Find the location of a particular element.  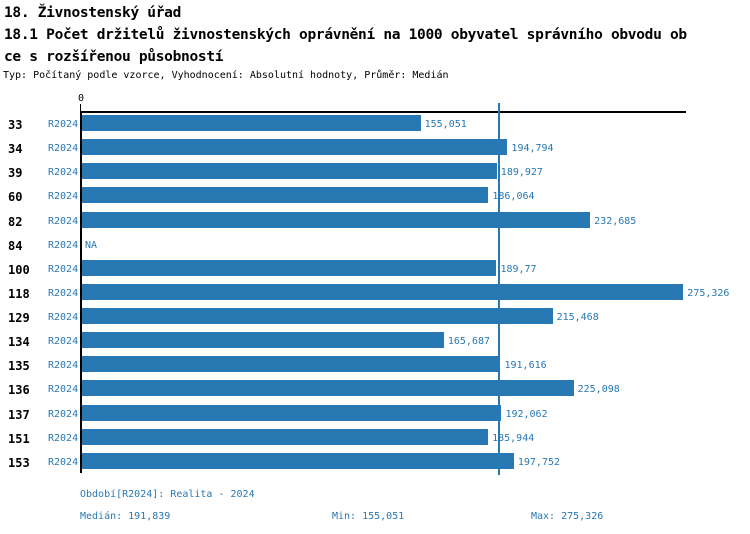

row-code-label: 34 is located at coordinates (15, 149).